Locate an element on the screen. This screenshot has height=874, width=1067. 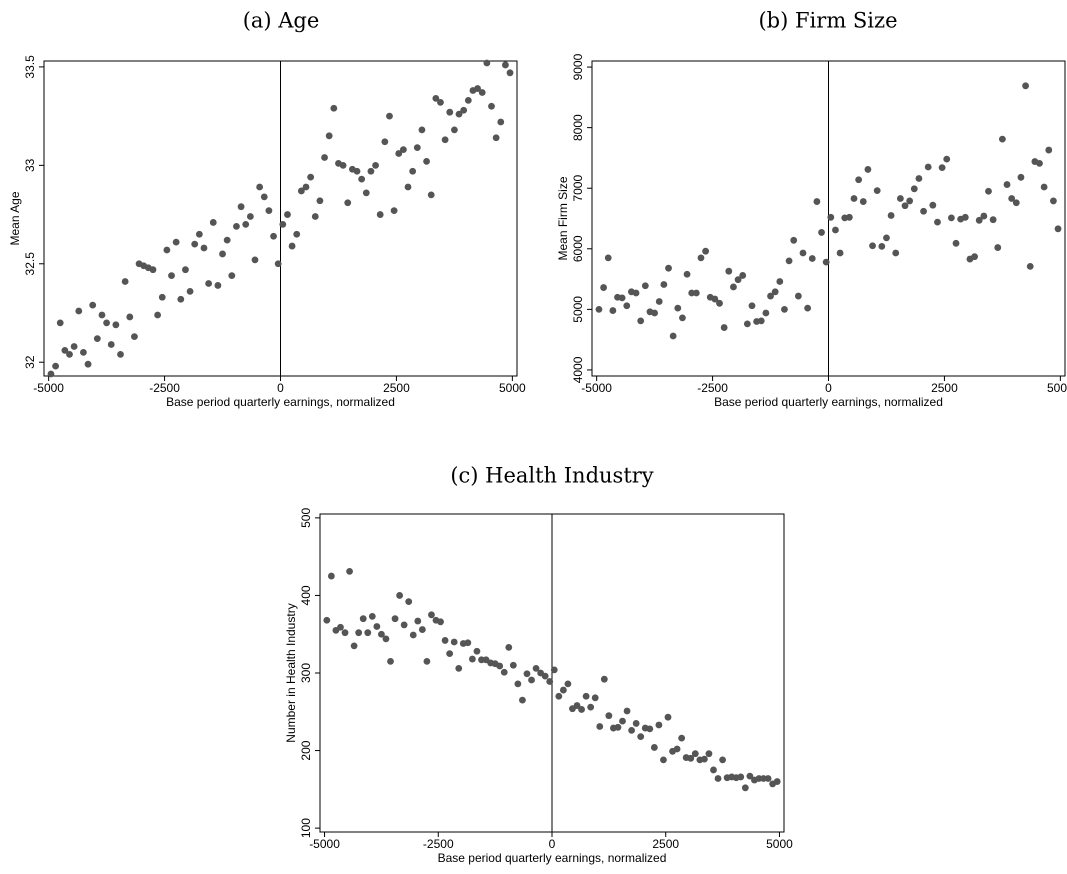
y-tick-label-firm-size: 9000 is located at coordinates (578, 66).